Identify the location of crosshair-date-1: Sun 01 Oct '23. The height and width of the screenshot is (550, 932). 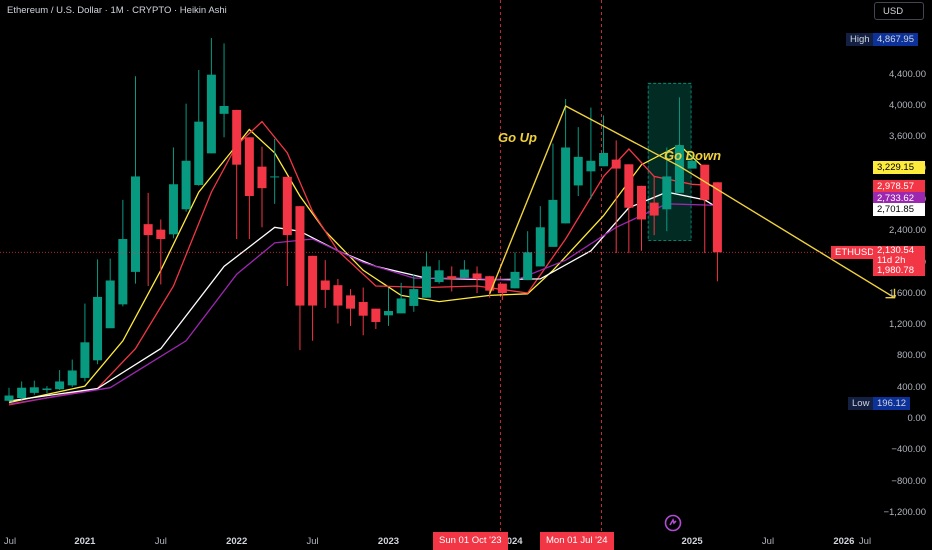
(470, 541).